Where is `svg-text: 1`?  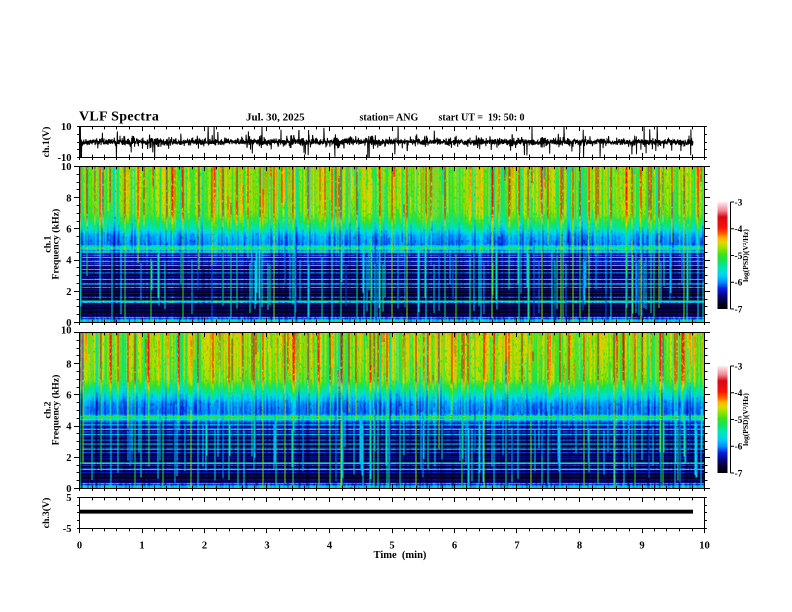 svg-text: 1 is located at coordinates (141, 546).